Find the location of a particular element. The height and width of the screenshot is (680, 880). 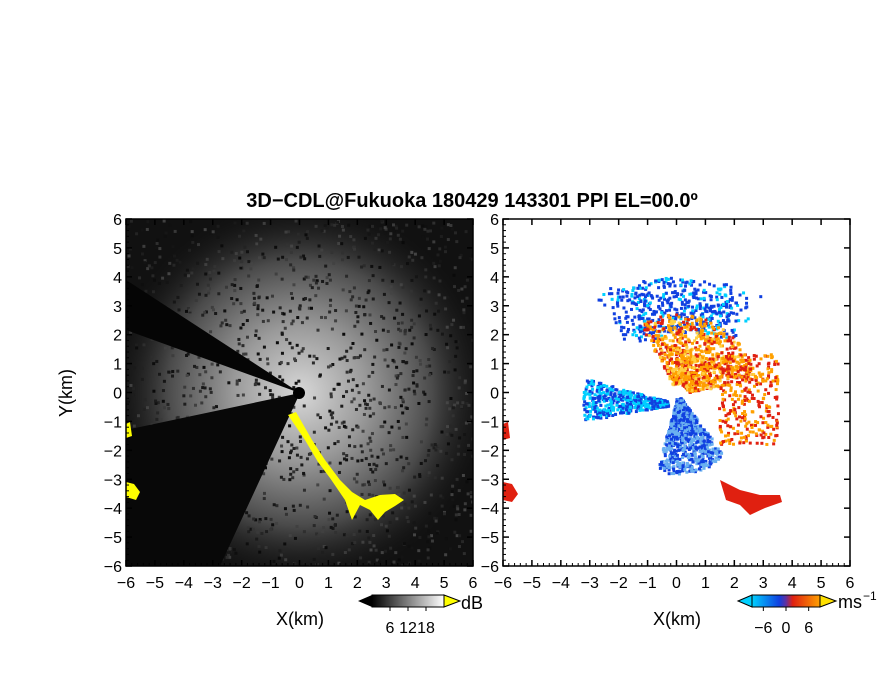

reflectivity-y-tick-label: −6 is located at coordinates (113, 567).